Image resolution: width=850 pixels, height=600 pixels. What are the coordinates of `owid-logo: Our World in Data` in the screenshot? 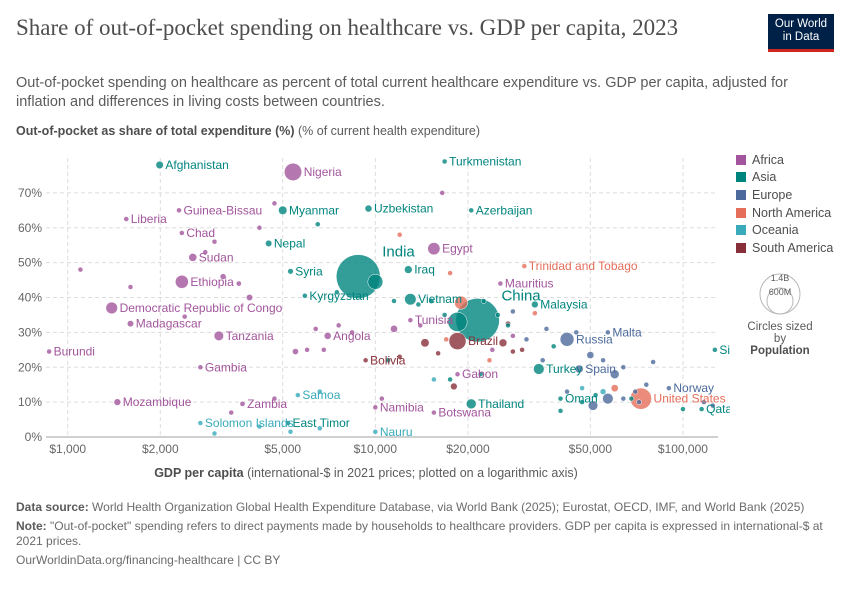 It's located at (801, 33).